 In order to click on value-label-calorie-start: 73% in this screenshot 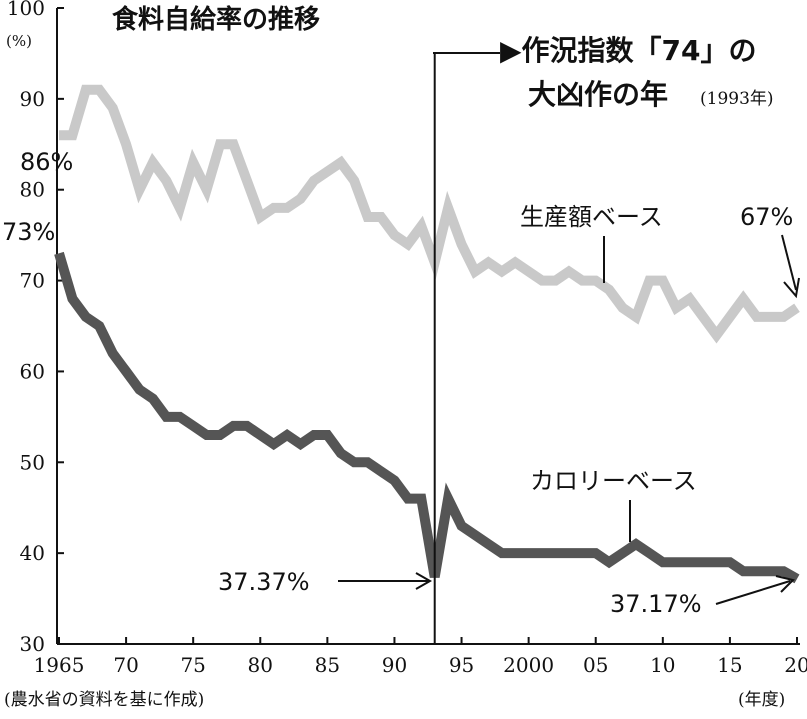, I will do `click(28, 232)`.